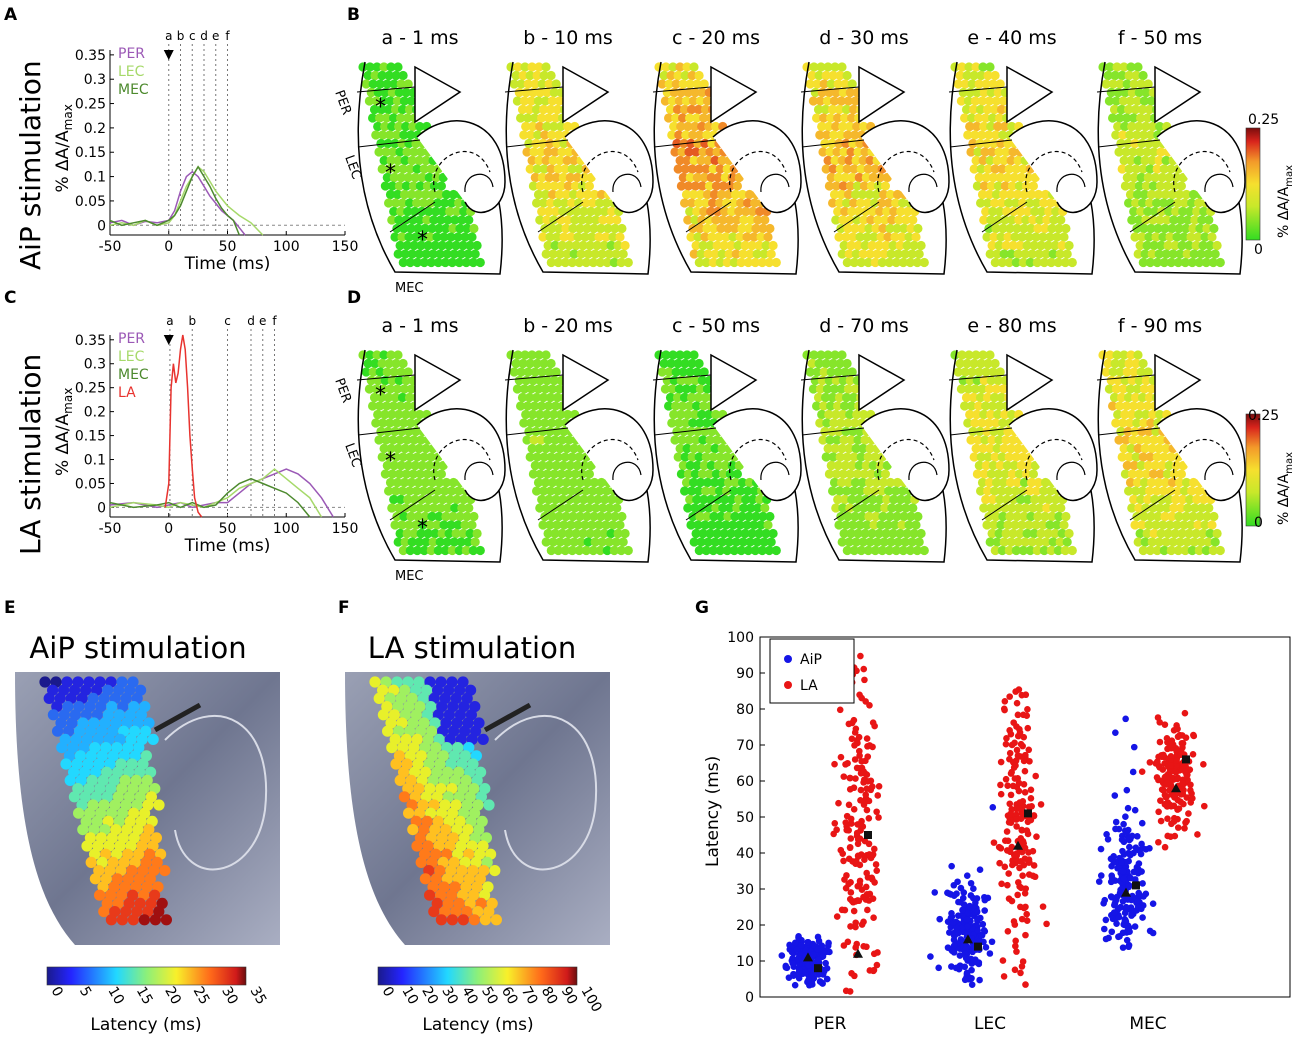 Image resolution: width=1300 pixels, height=1037 pixels. What do you see at coordinates (1263, 120) in the screenshot?
I see `colorbar-b-max: 0.25` at bounding box center [1263, 120].